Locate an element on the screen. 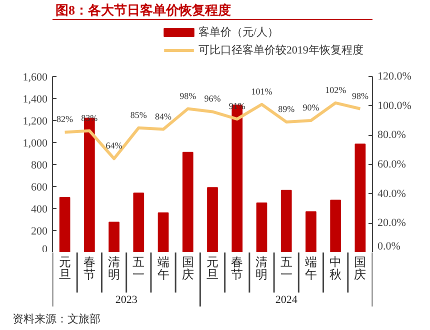  y-tick-label: 1,200 is located at coordinates (35, 122).